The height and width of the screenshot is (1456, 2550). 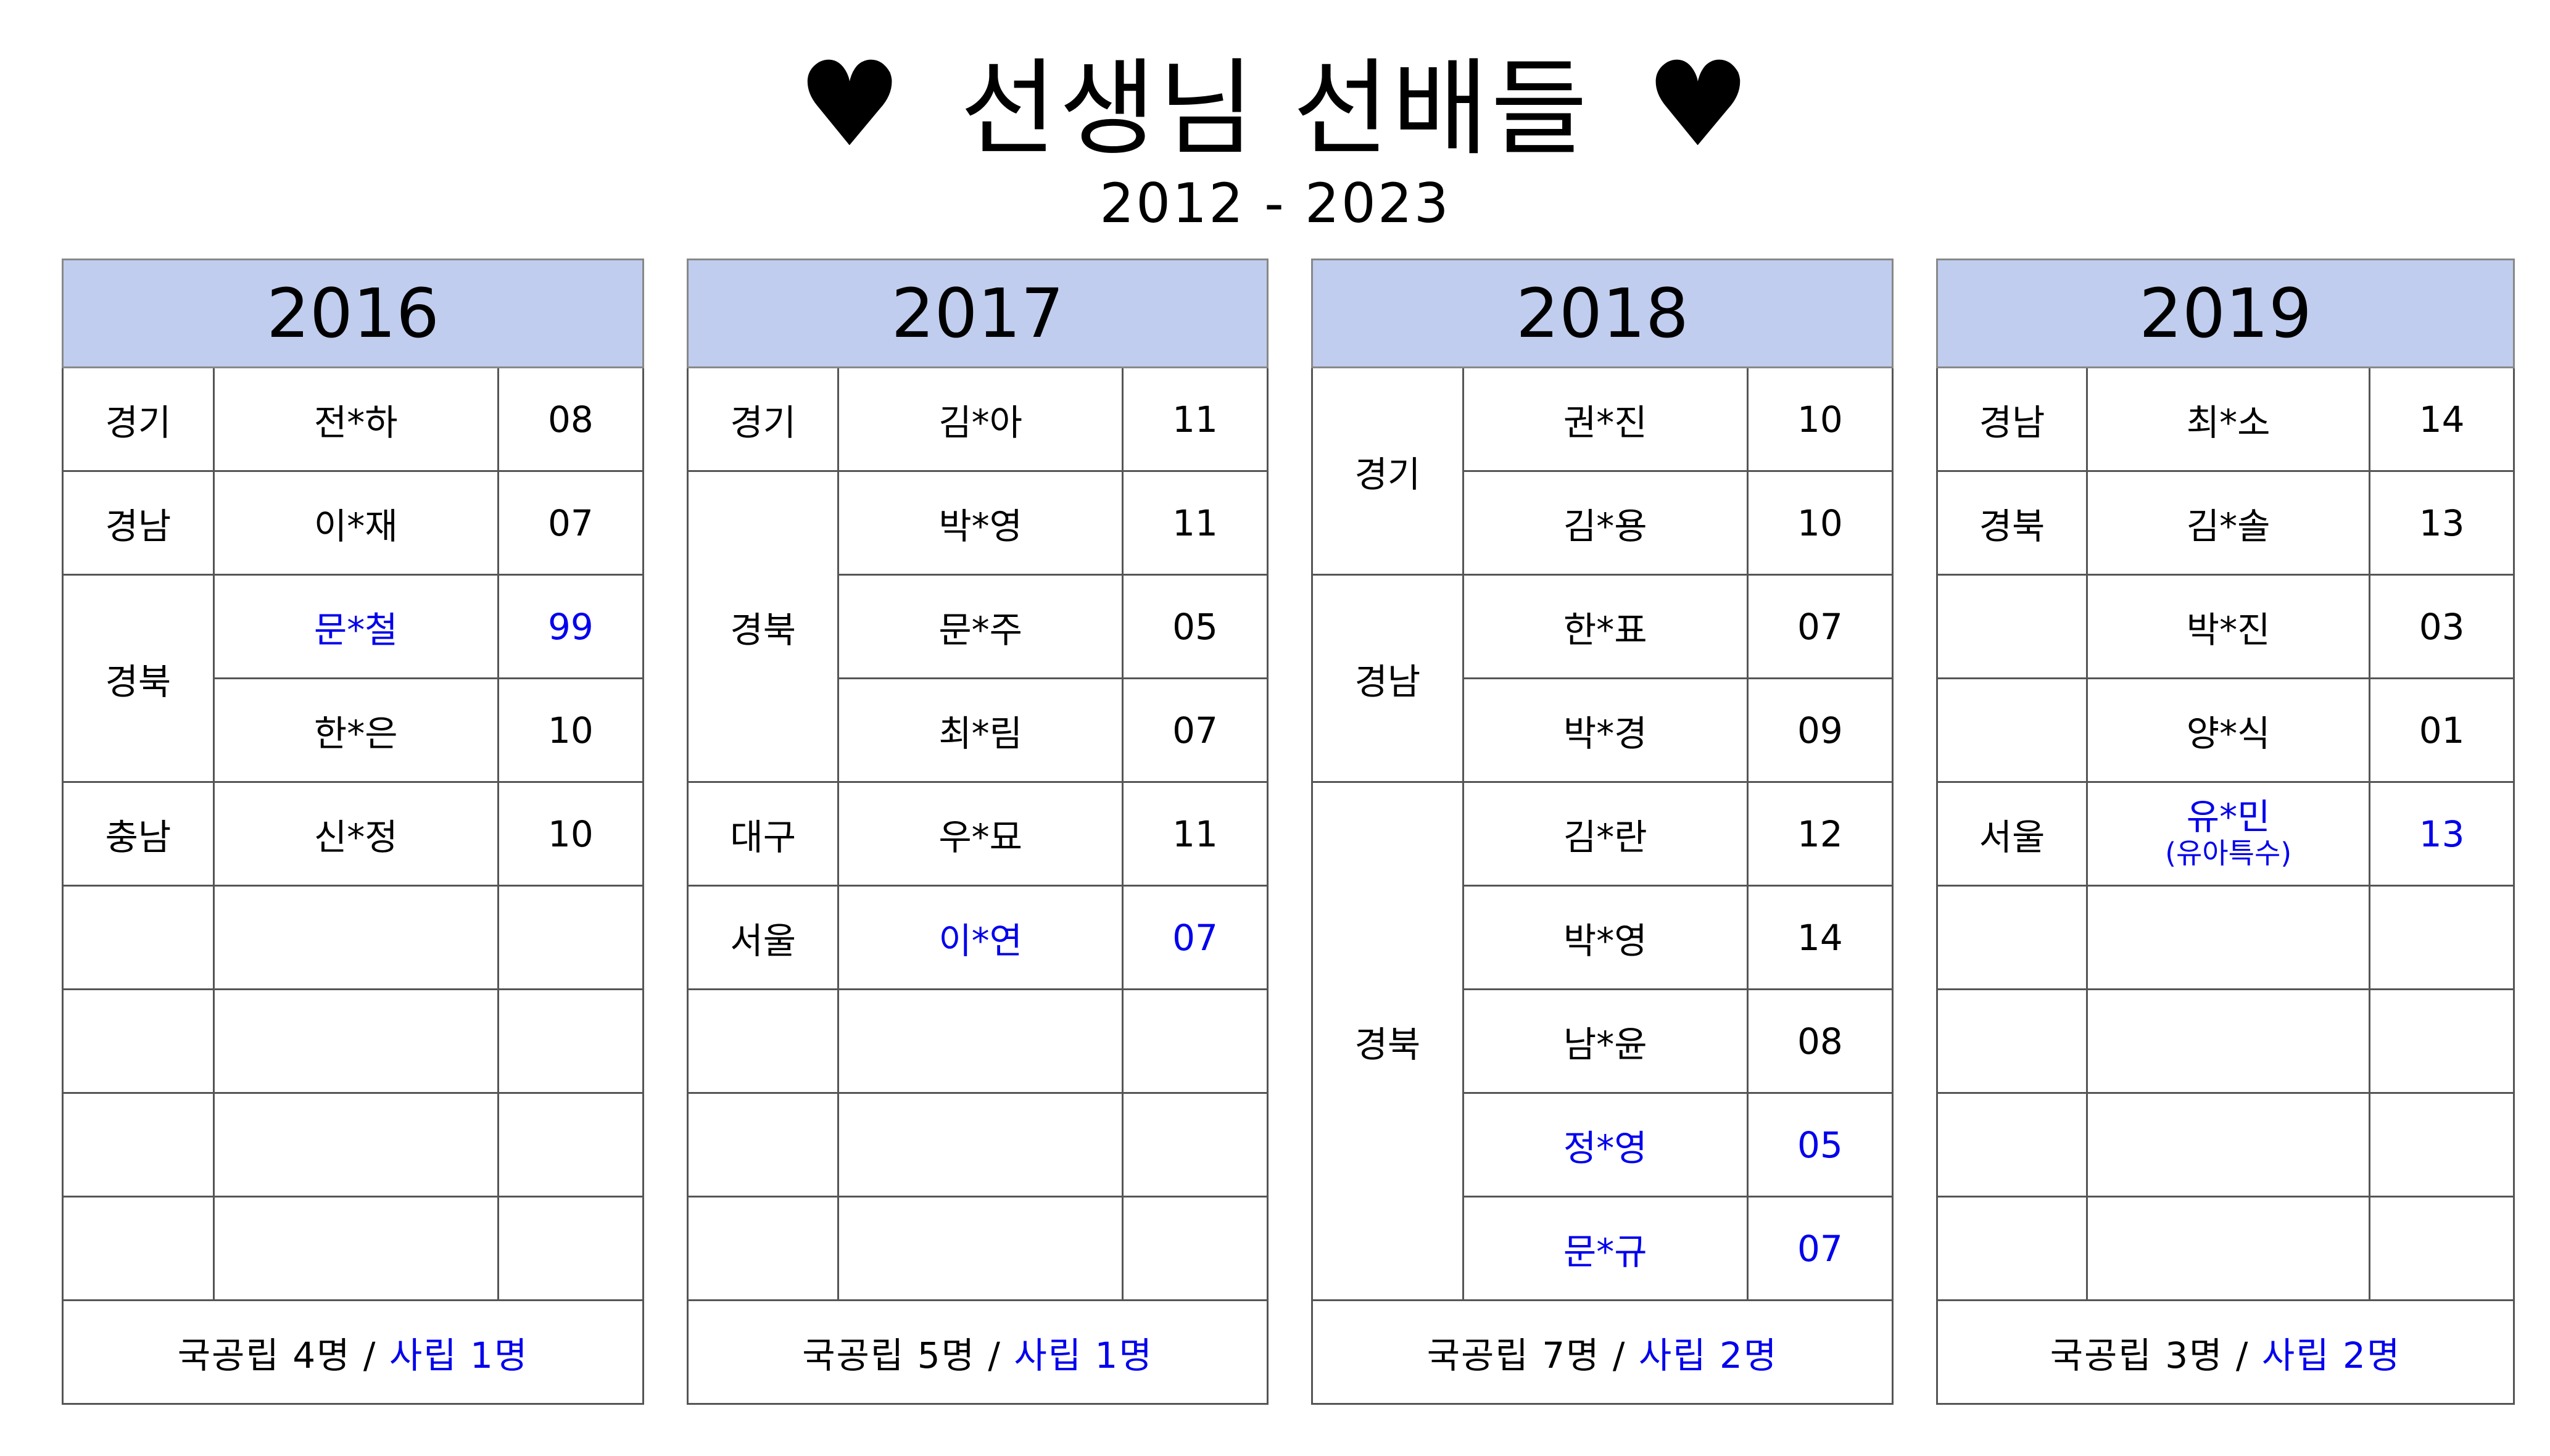 What do you see at coordinates (1603, 523) in the screenshot?
I see `table-row: 김*용 10` at bounding box center [1603, 523].